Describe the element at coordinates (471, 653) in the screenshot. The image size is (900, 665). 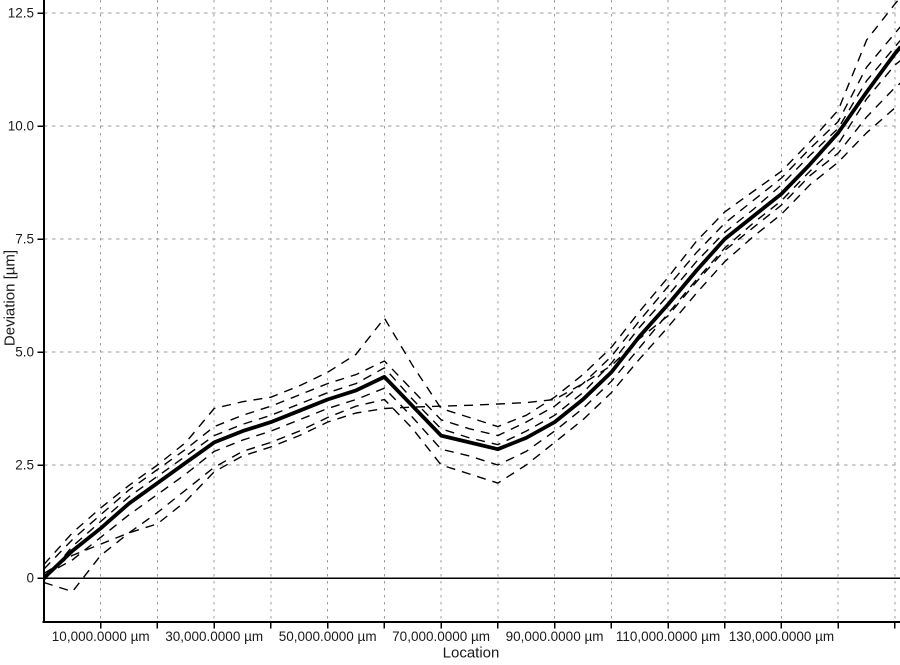
I see `x-axis-title: Location` at that location.